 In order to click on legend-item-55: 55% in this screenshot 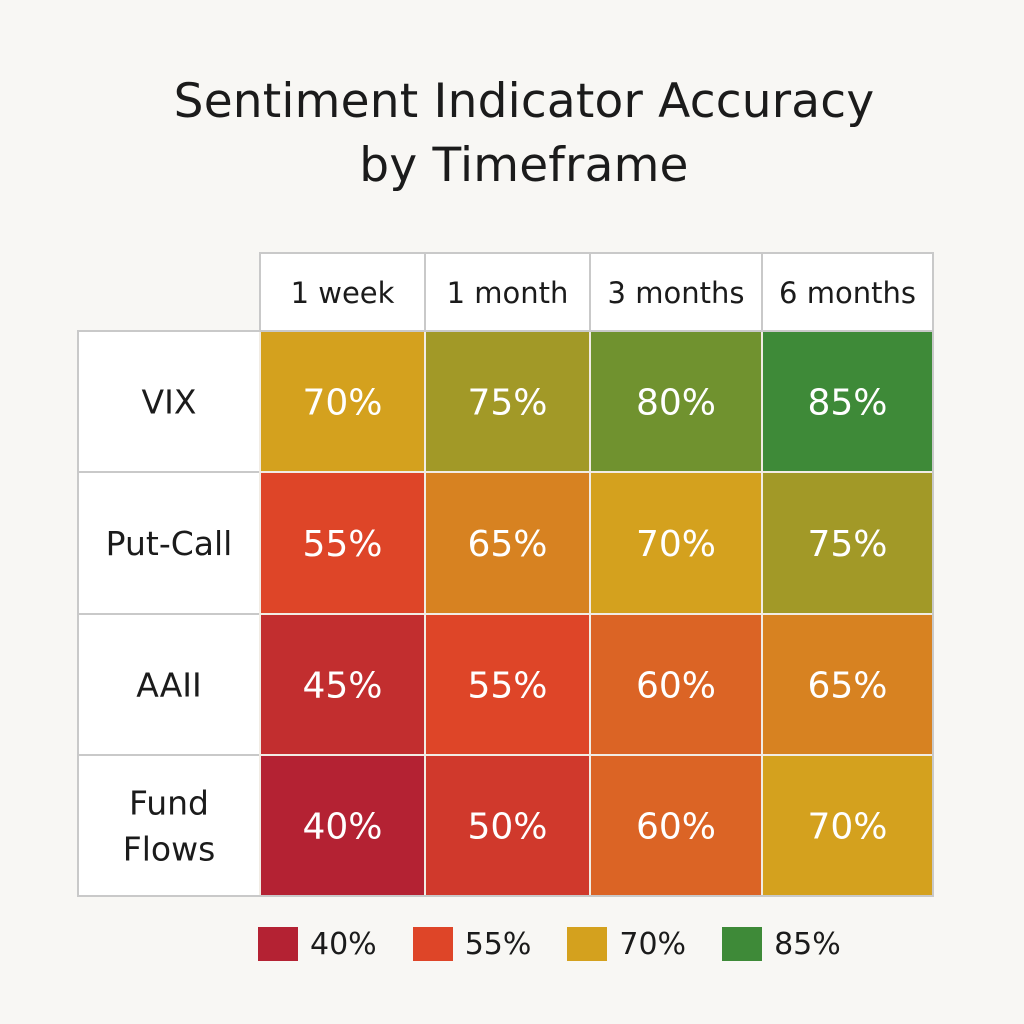, I will do `click(472, 944)`.